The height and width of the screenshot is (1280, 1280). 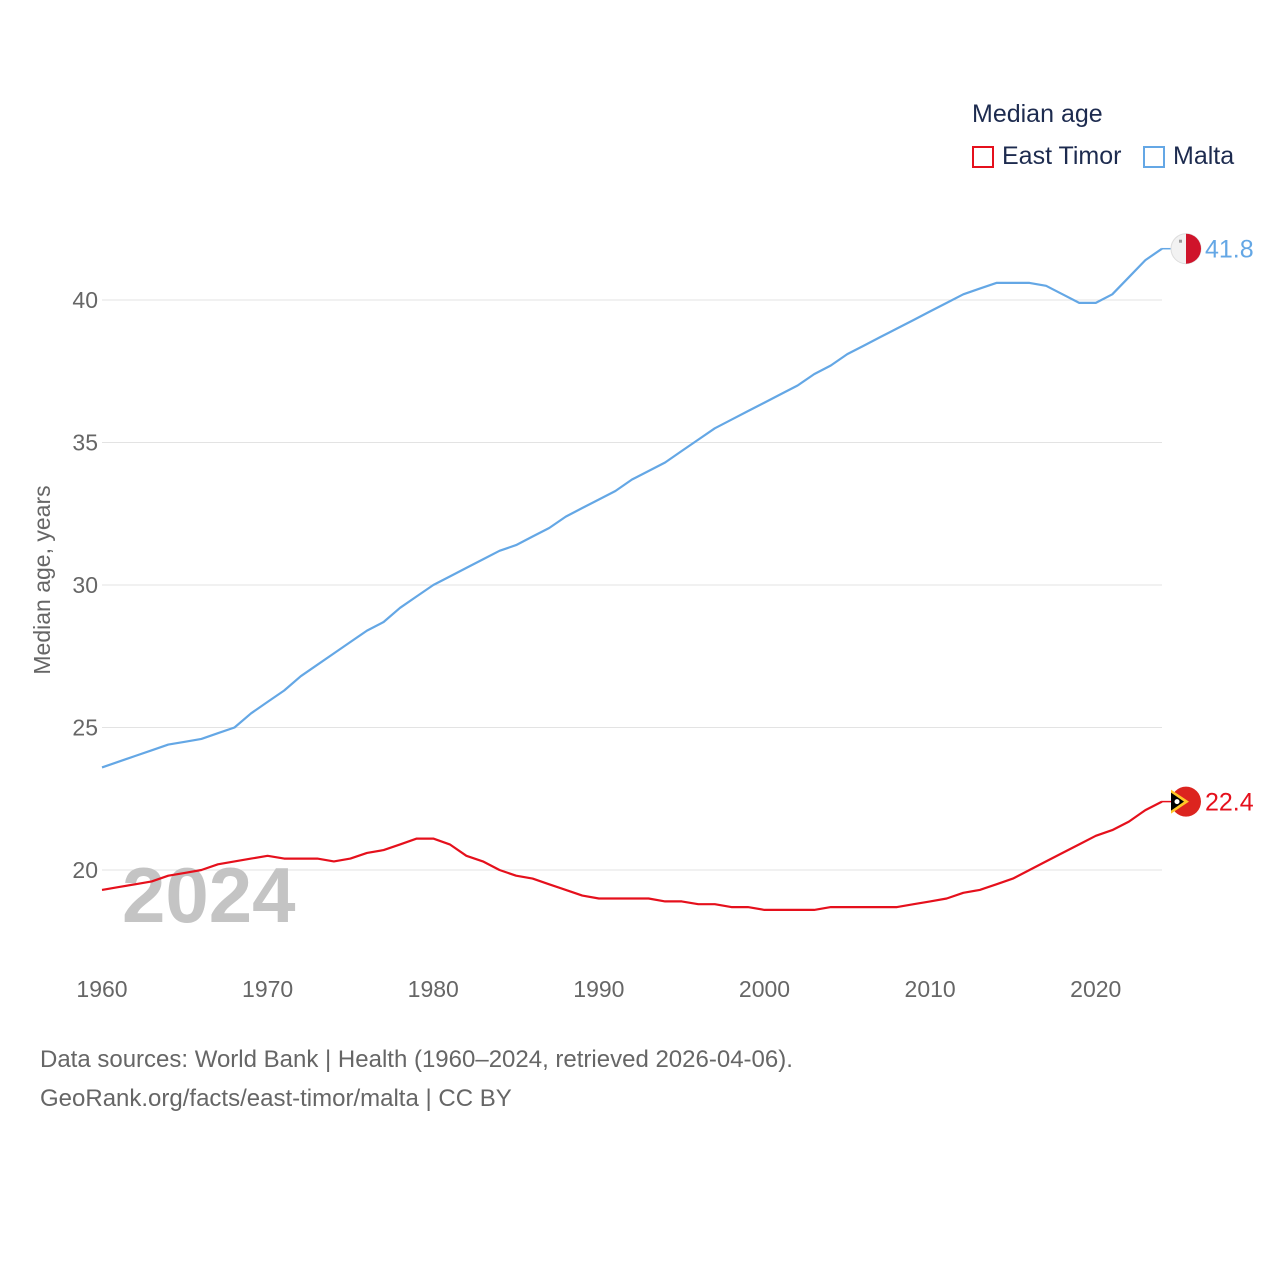 I want to click on flag-malta-icon, so click(x=1186, y=249).